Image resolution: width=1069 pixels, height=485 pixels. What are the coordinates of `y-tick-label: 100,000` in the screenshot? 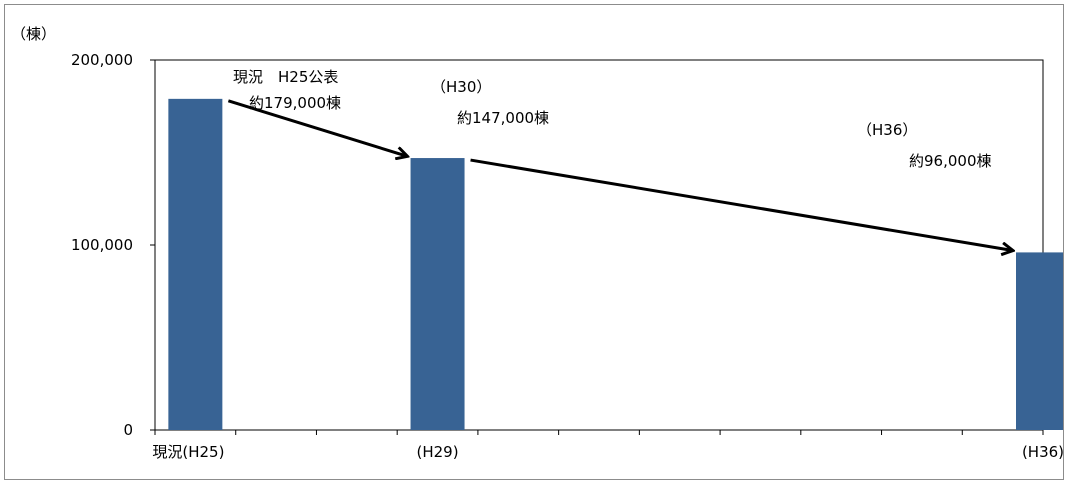 It's located at (102, 245).